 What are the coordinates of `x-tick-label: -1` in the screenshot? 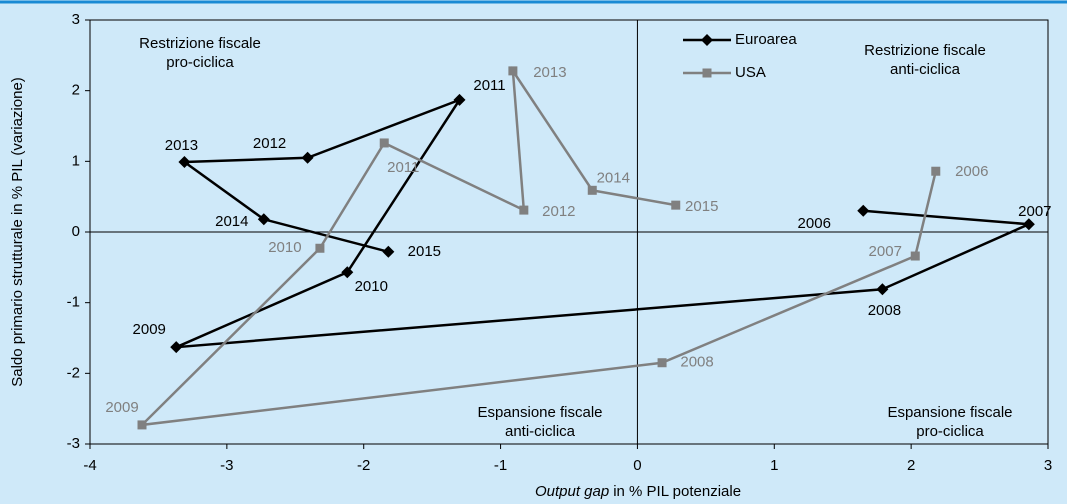 It's located at (500, 465).